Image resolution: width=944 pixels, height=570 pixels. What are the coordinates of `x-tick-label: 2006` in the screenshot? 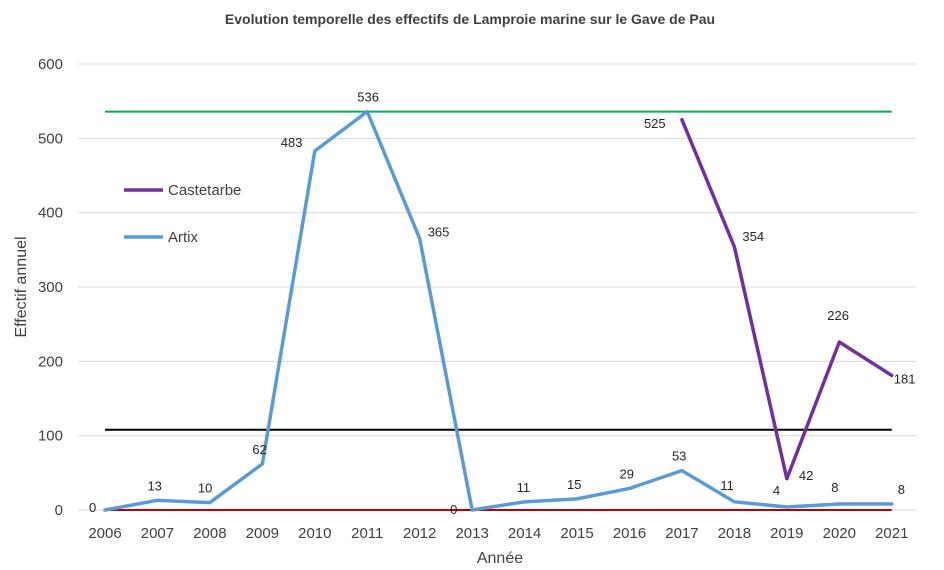 It's located at (104, 533).